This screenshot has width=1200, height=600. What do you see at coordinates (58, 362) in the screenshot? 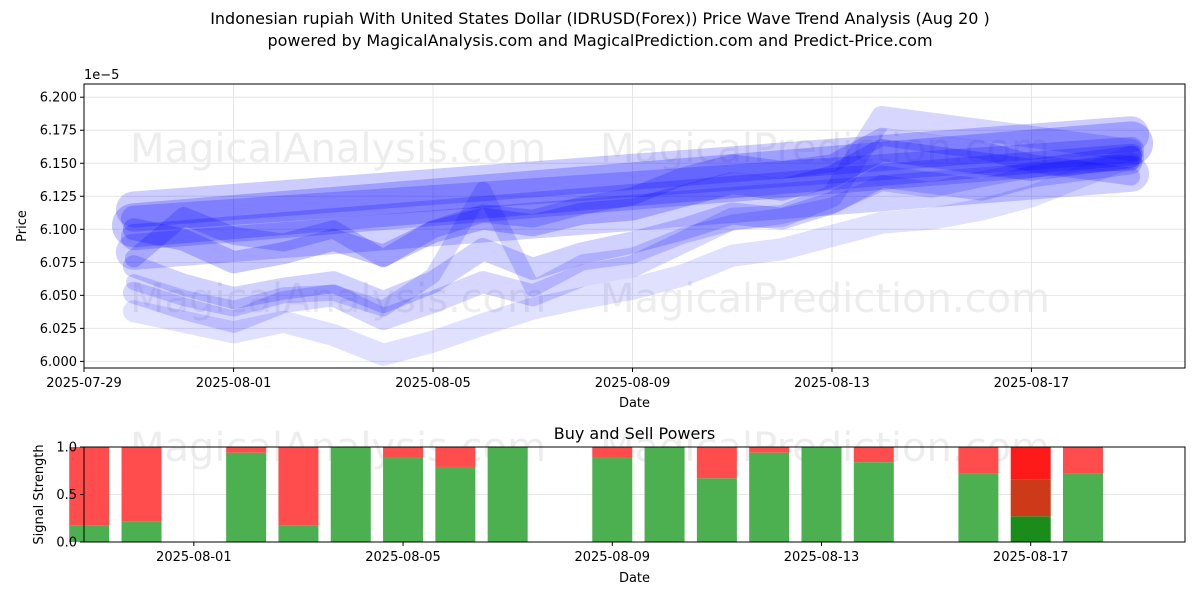
I see `y-tick-label: 6.000` at bounding box center [58, 362].